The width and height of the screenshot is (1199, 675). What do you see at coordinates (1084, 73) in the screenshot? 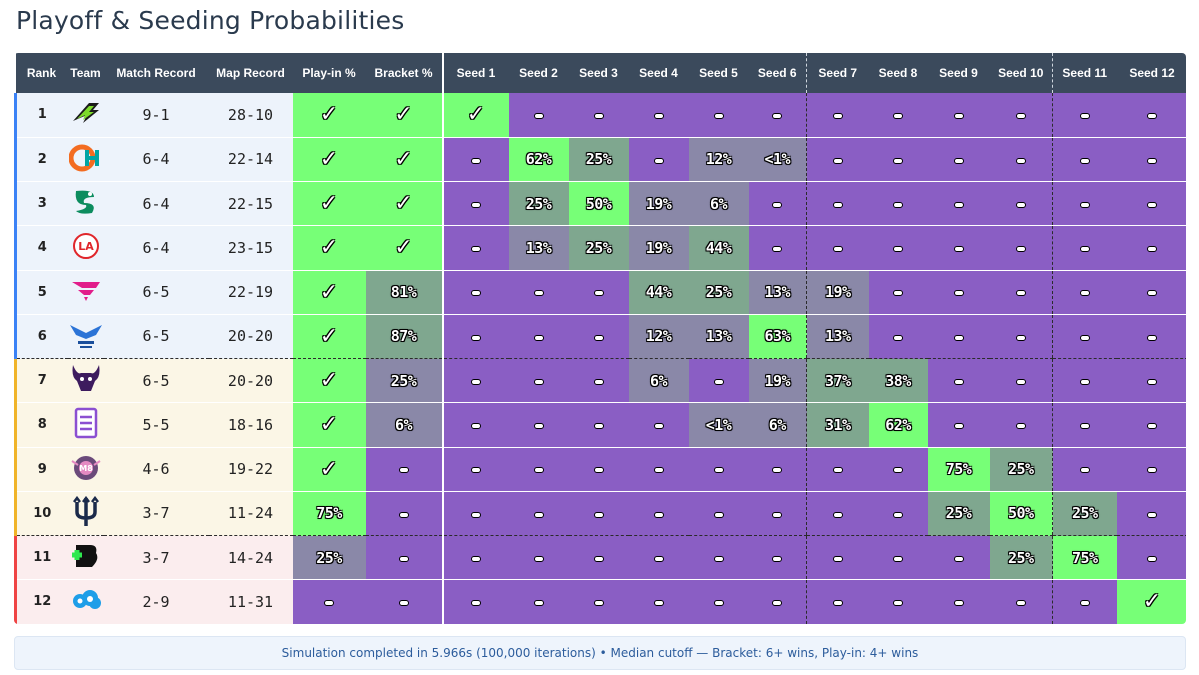
I see `header-seed-11: Seed 11` at bounding box center [1084, 73].